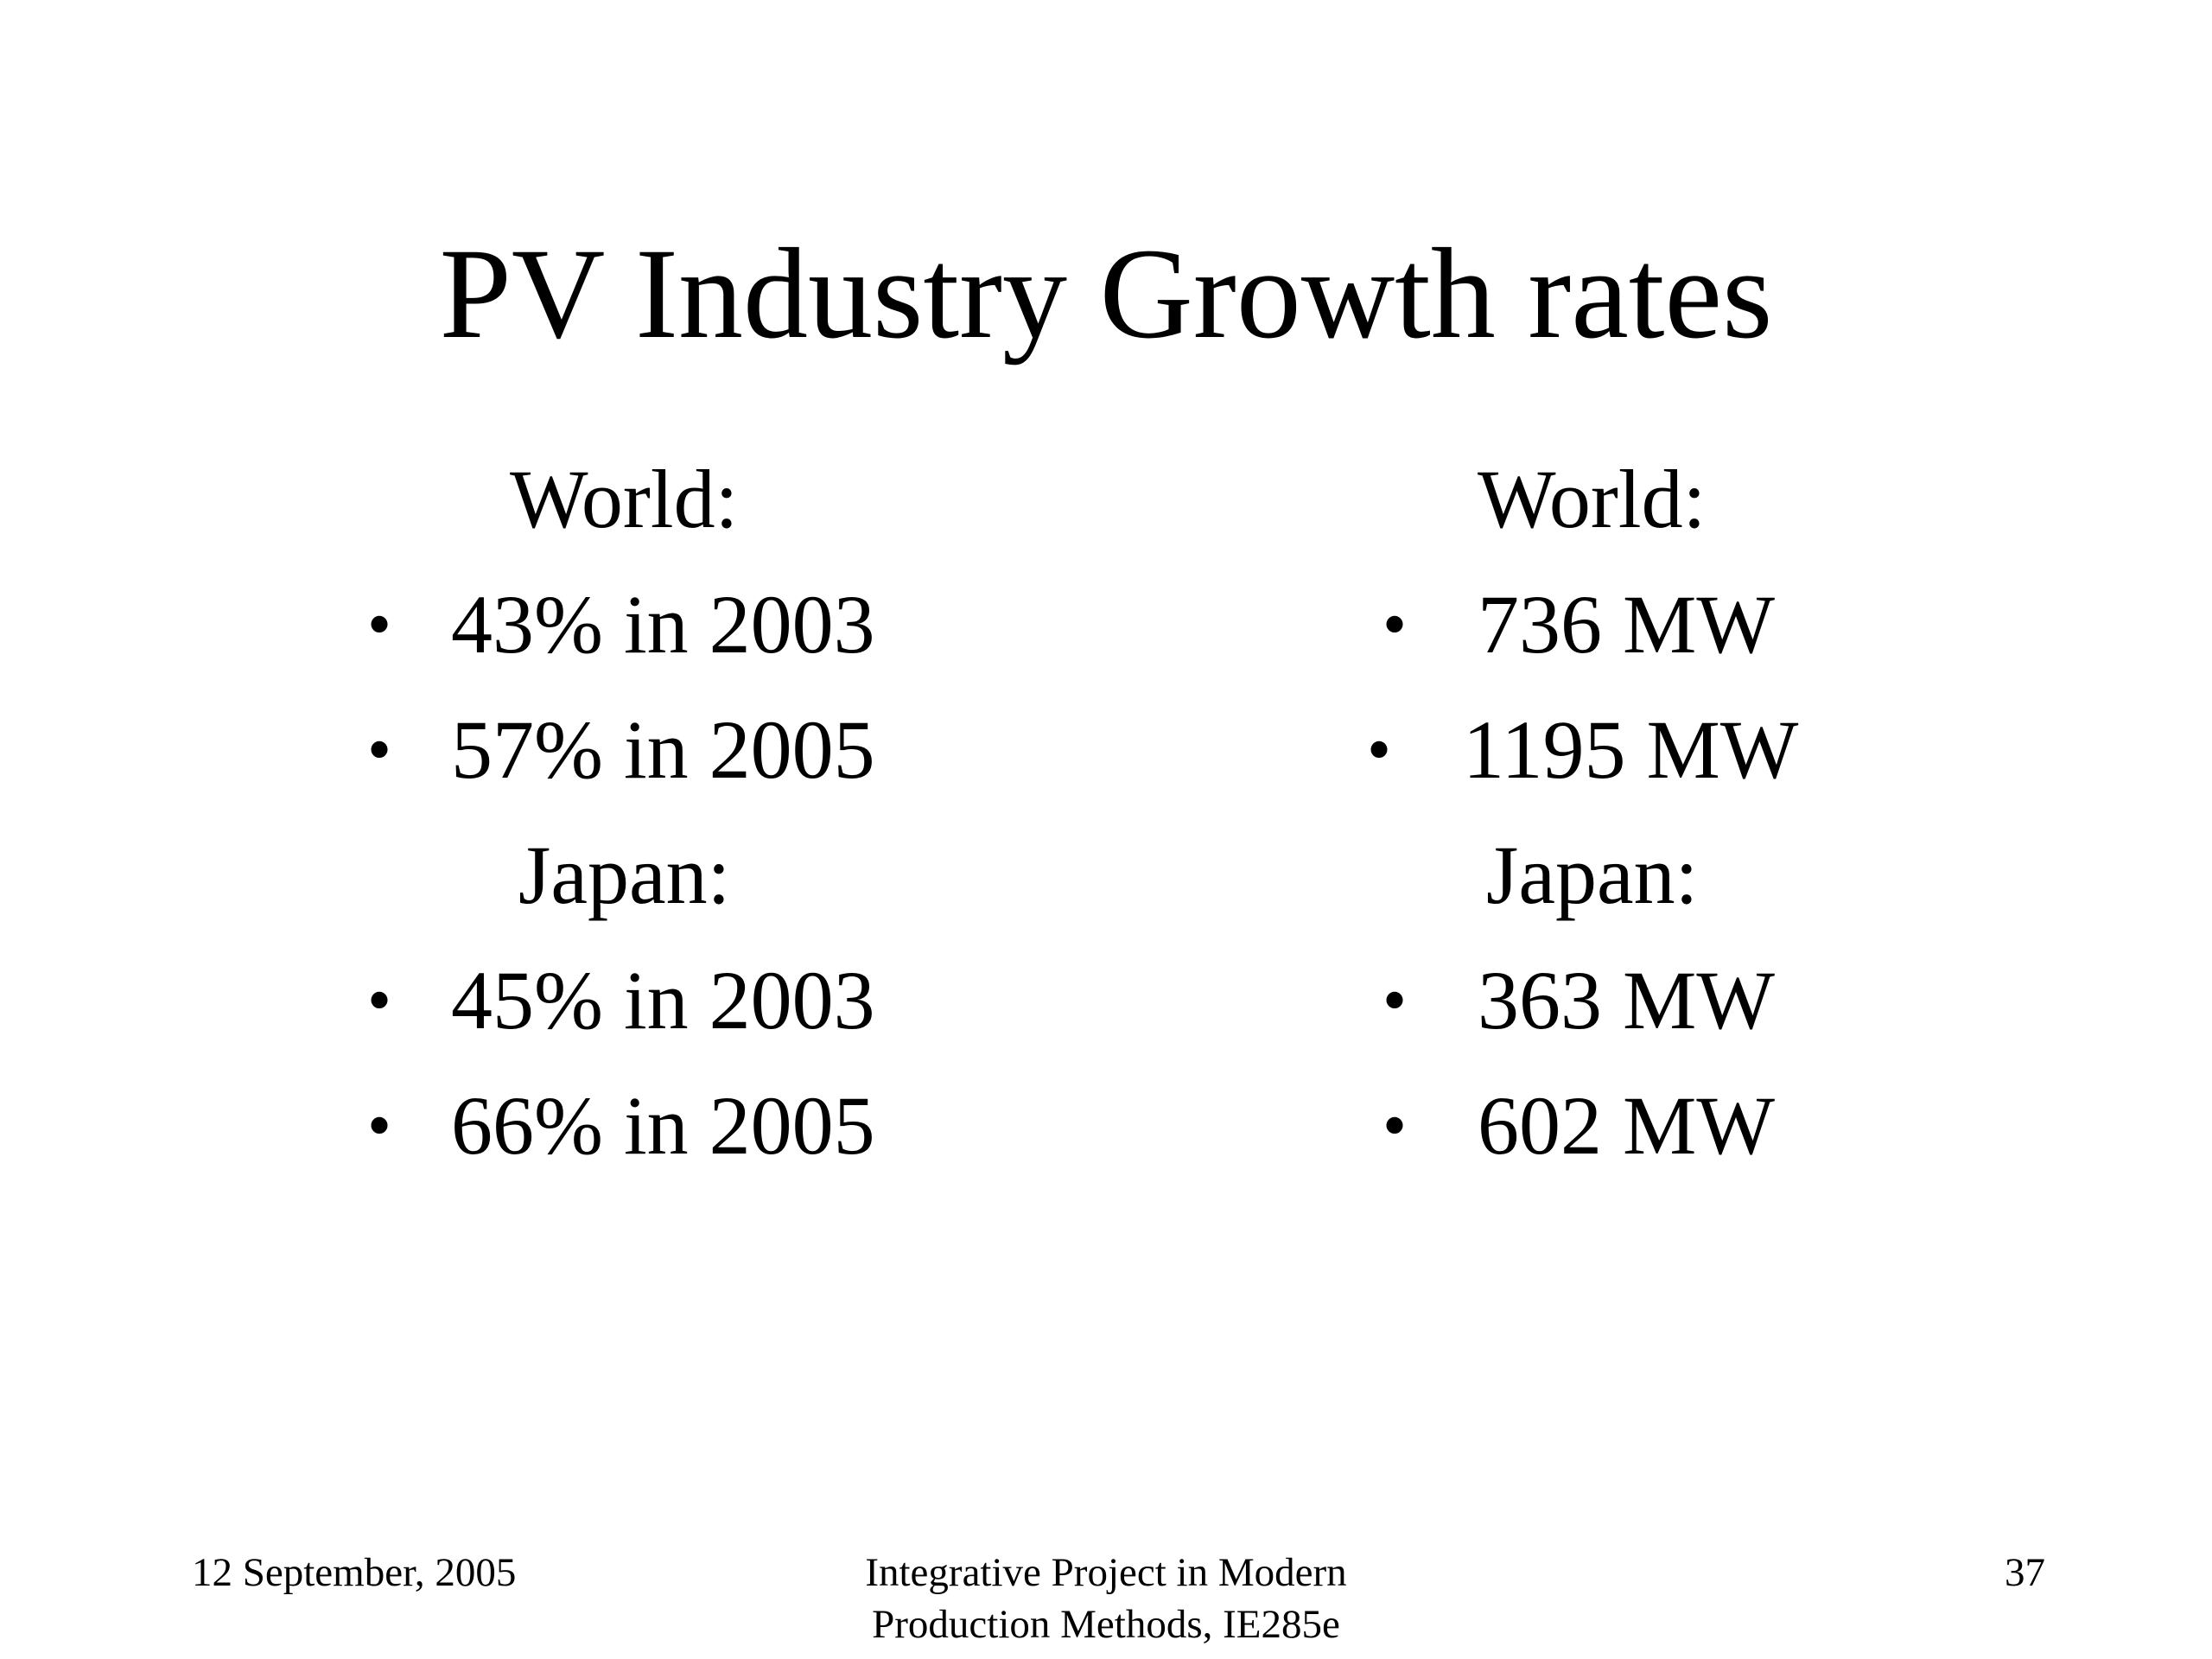  Describe the element at coordinates (1631, 749) in the screenshot. I see `list-item-text: 1195 MW` at that location.